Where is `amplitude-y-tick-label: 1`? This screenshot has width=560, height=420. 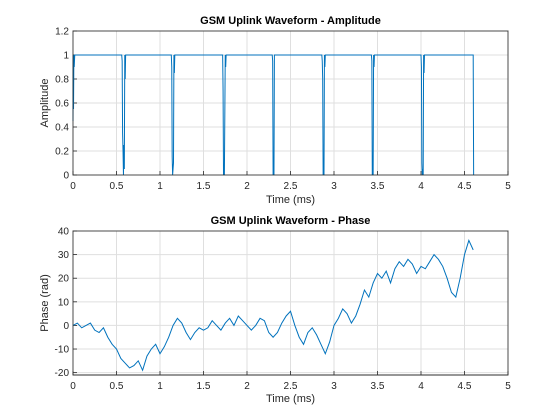
amplitude-y-tick-label: 1 is located at coordinates (66, 56).